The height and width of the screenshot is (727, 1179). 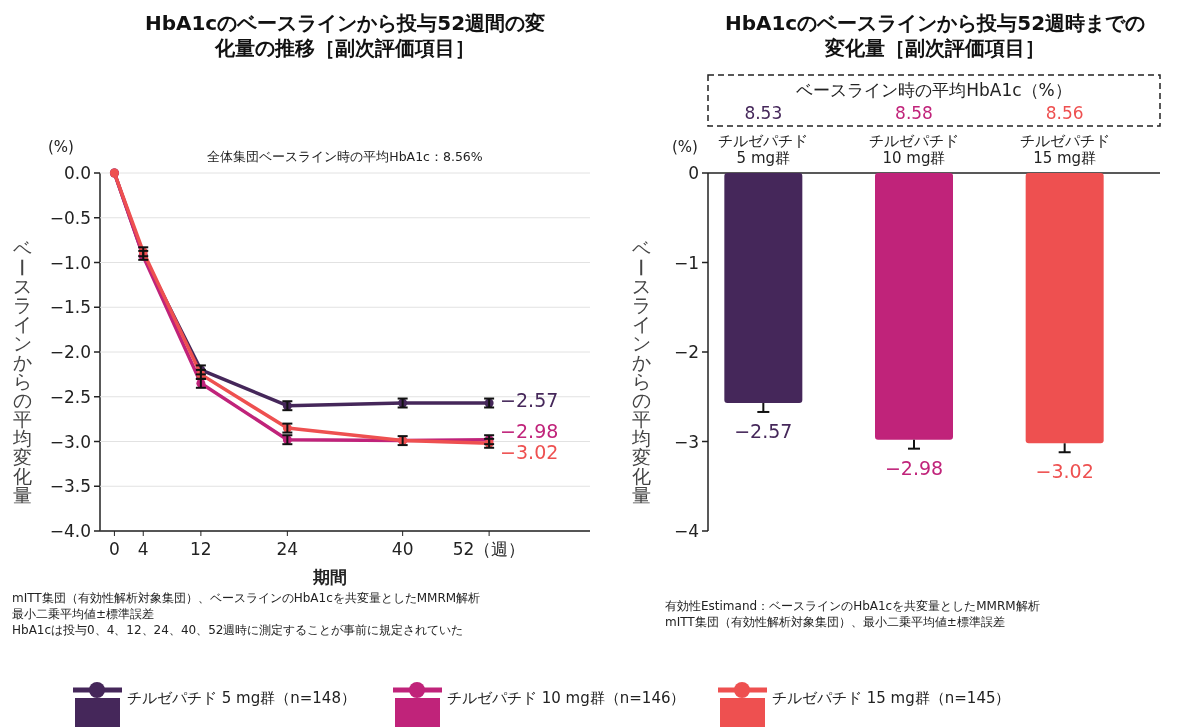 What do you see at coordinates (1064, 113) in the screenshot?
I see `text: 8.56` at bounding box center [1064, 113].